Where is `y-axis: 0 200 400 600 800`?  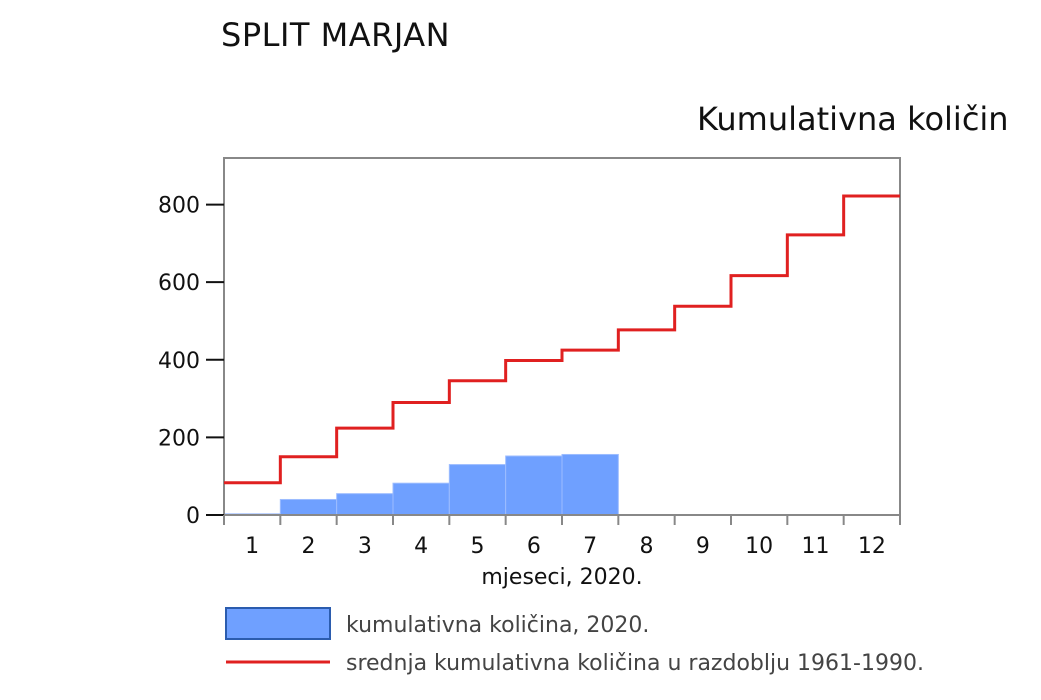
y-axis: 0 200 400 600 800 is located at coordinates (191, 361).